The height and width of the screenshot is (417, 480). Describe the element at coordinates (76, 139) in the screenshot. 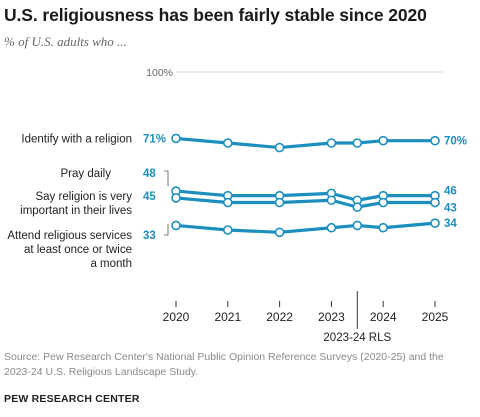

I see `series-label-identify: Identify with a religion` at that location.